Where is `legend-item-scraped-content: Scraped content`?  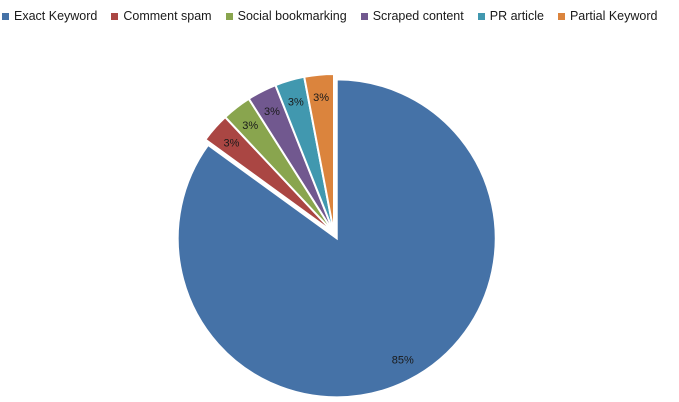 legend-item-scraped-content: Scraped content is located at coordinates (412, 16).